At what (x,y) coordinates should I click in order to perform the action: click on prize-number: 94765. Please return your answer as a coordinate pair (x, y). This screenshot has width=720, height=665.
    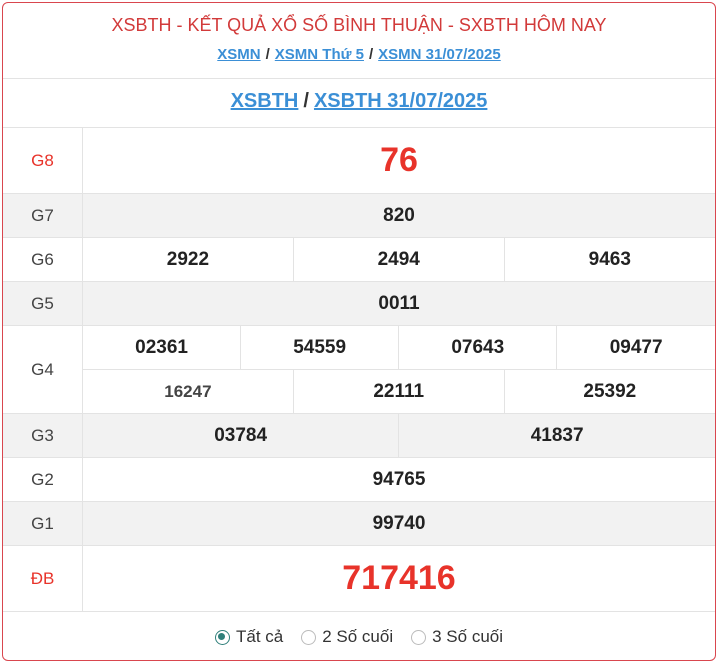
    Looking at the image, I should click on (398, 479).